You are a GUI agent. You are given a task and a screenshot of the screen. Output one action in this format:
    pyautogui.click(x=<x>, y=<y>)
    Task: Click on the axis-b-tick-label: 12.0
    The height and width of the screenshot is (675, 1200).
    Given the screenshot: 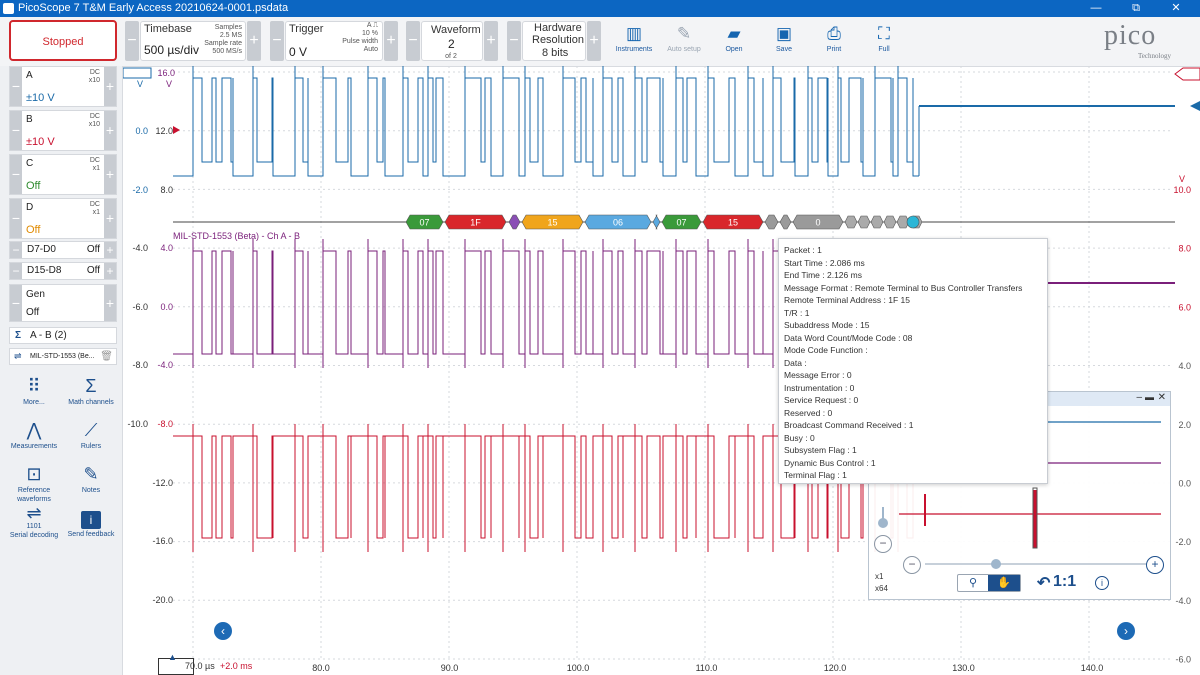 What is the action you would take?
    pyautogui.click(x=164, y=131)
    